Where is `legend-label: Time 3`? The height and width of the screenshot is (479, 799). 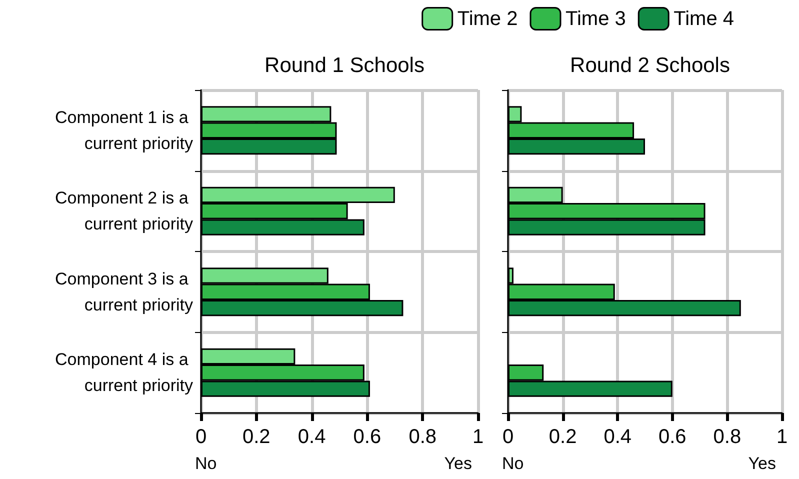
legend-label: Time 3 is located at coordinates (595, 19).